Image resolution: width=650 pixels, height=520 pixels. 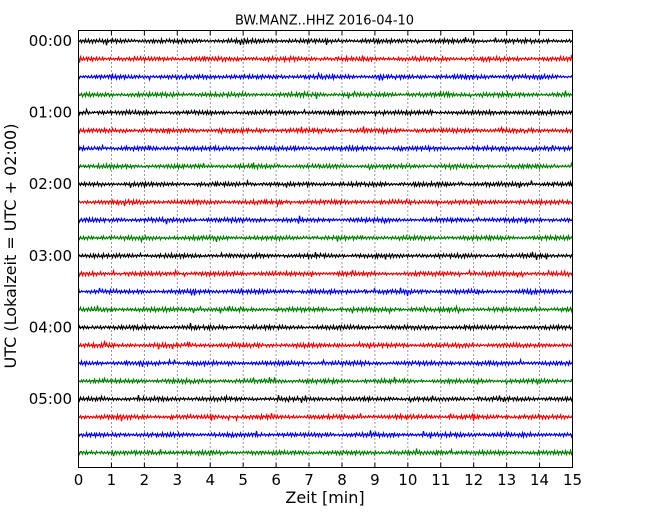 What do you see at coordinates (473, 480) in the screenshot?
I see `x-tick-label: 12` at bounding box center [473, 480].